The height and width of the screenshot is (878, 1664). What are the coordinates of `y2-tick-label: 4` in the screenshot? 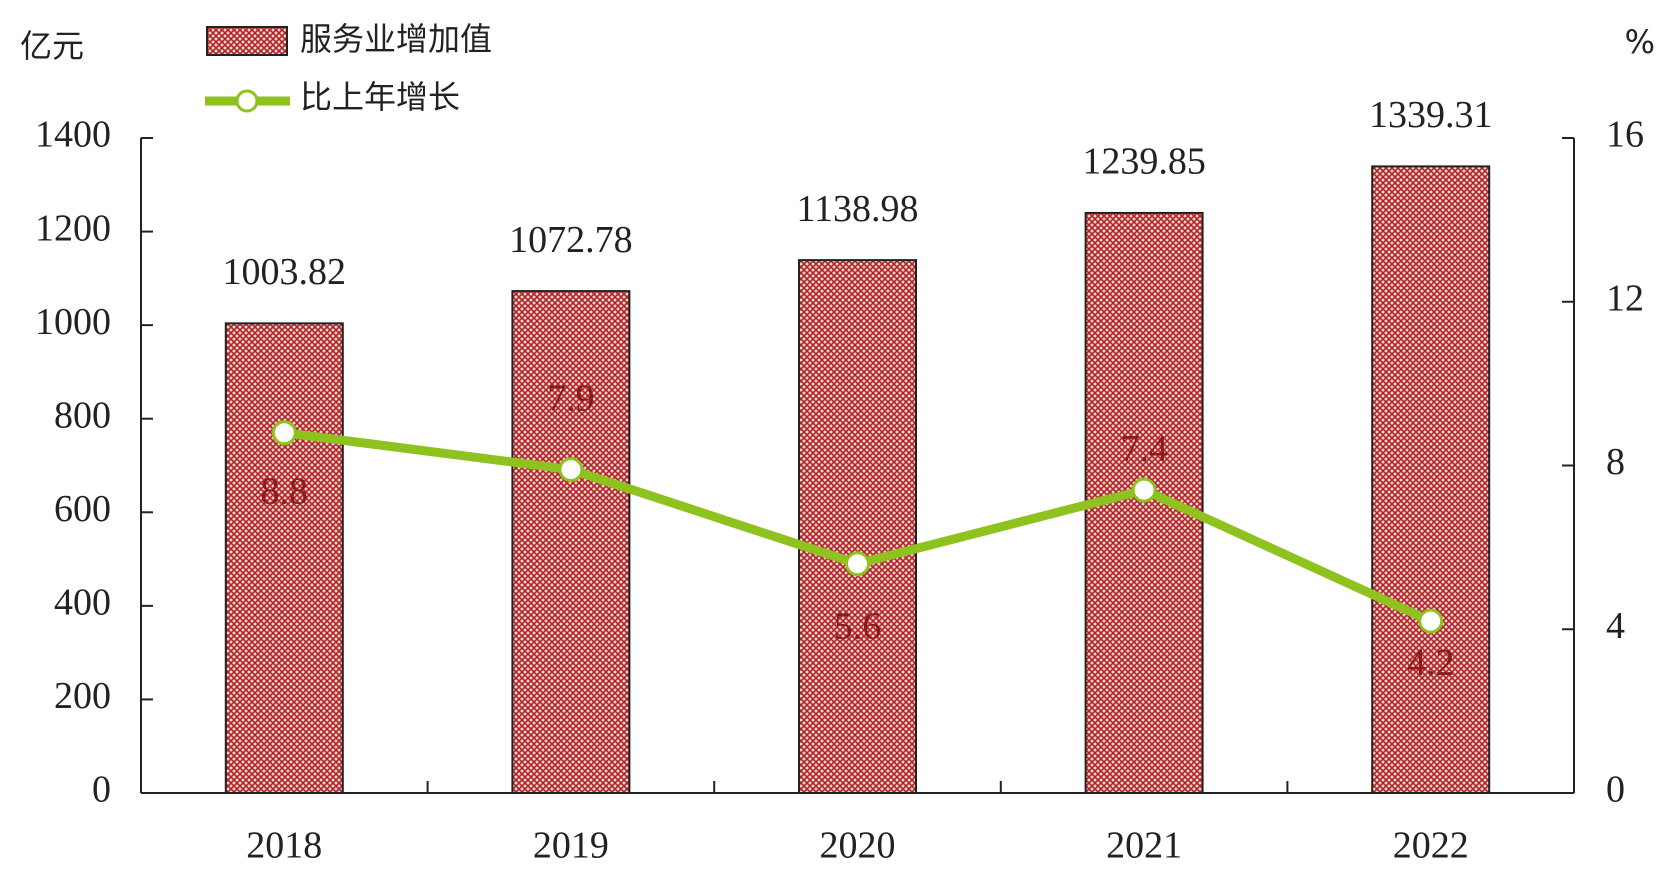 It's located at (1615, 626).